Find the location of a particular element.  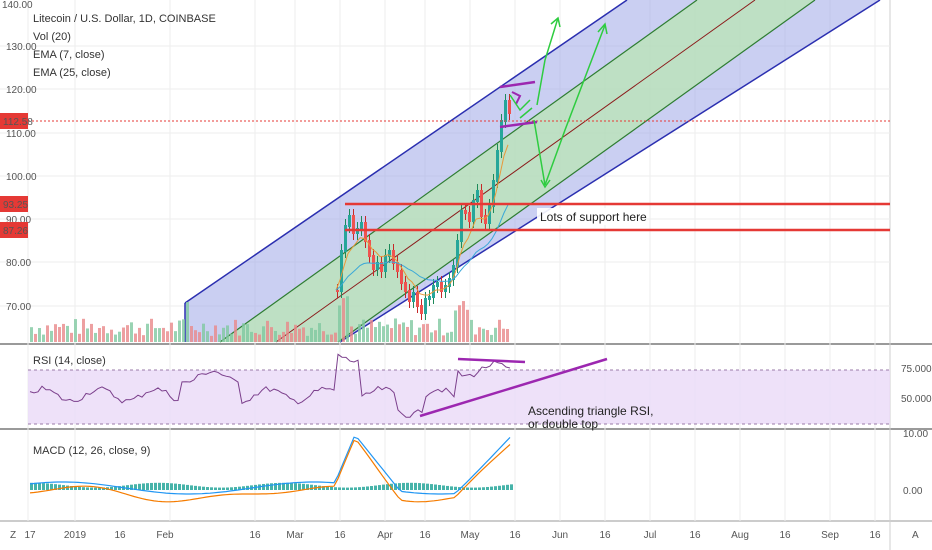

time-axis-label: 2019 is located at coordinates (75, 535).